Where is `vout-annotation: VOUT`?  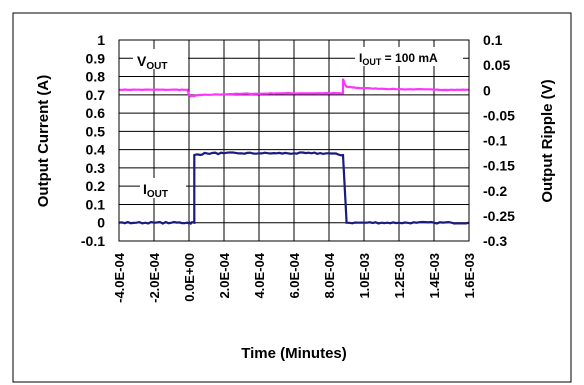 vout-annotation: VOUT is located at coordinates (160, 60).